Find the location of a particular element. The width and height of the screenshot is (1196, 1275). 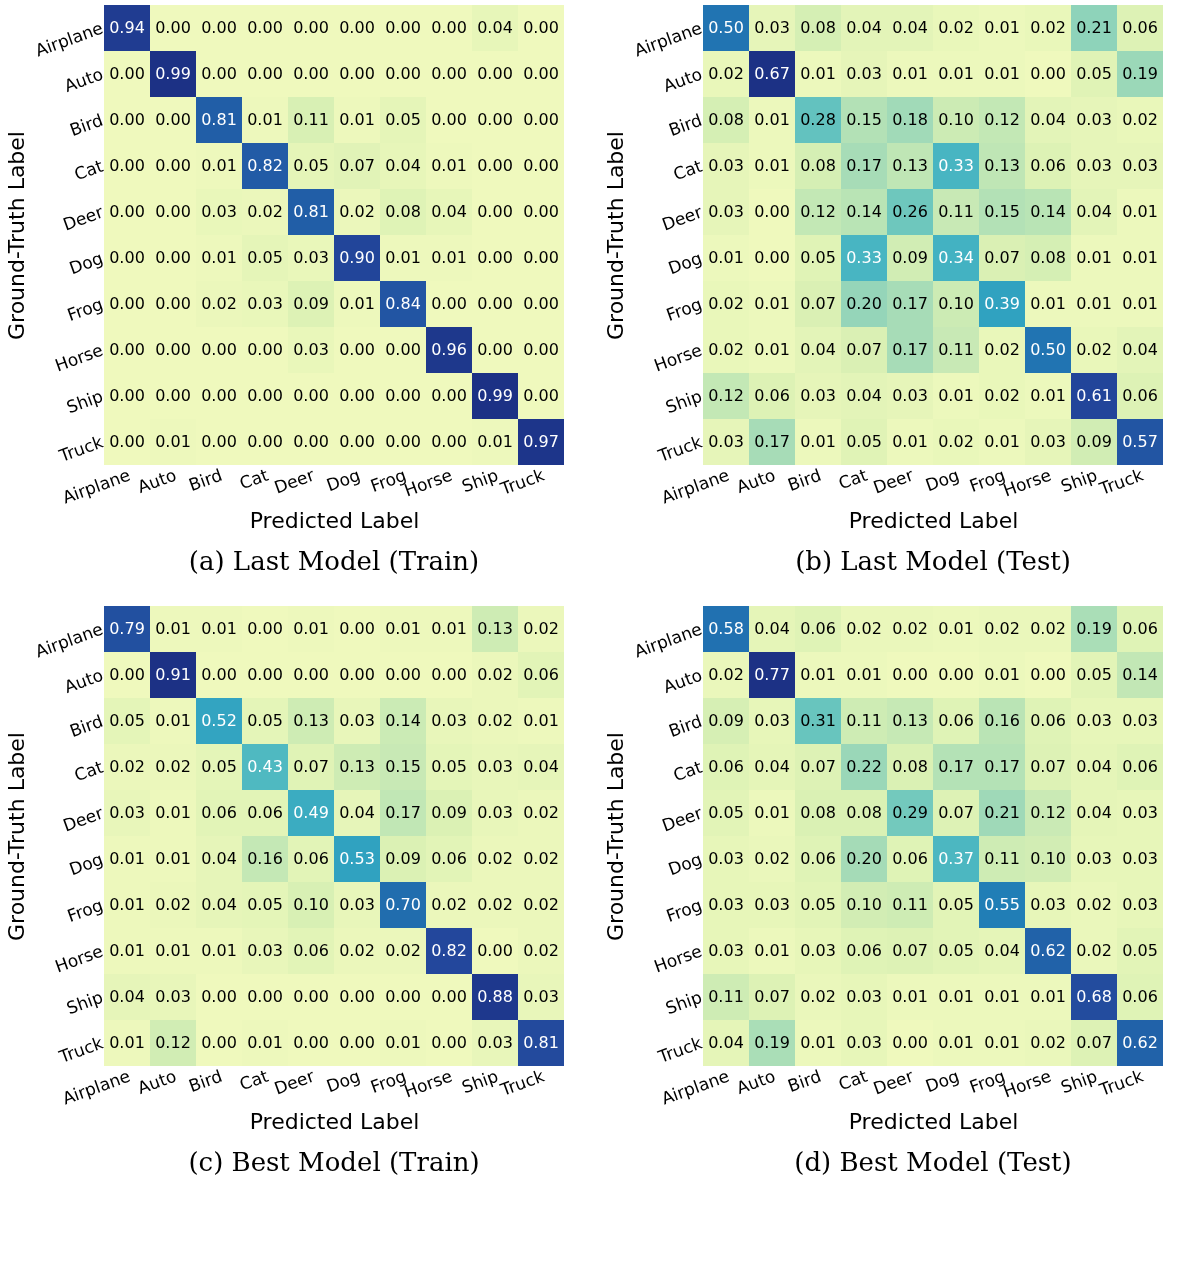

data-label: 0.15 is located at coordinates (864, 119).